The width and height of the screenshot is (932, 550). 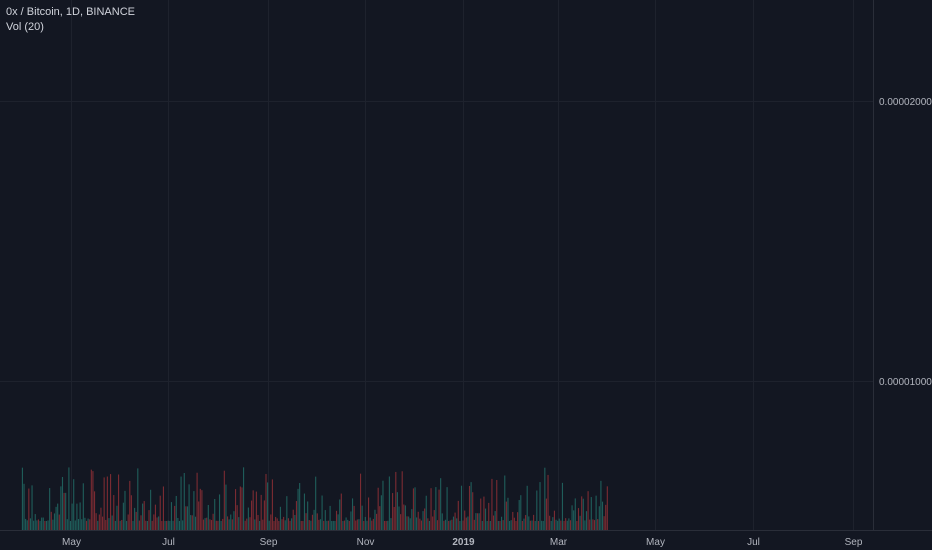 What do you see at coordinates (462, 542) in the screenshot?
I see `time-axis: May Jul Sep Nov 2019 Mar May Jul Sep` at bounding box center [462, 542].